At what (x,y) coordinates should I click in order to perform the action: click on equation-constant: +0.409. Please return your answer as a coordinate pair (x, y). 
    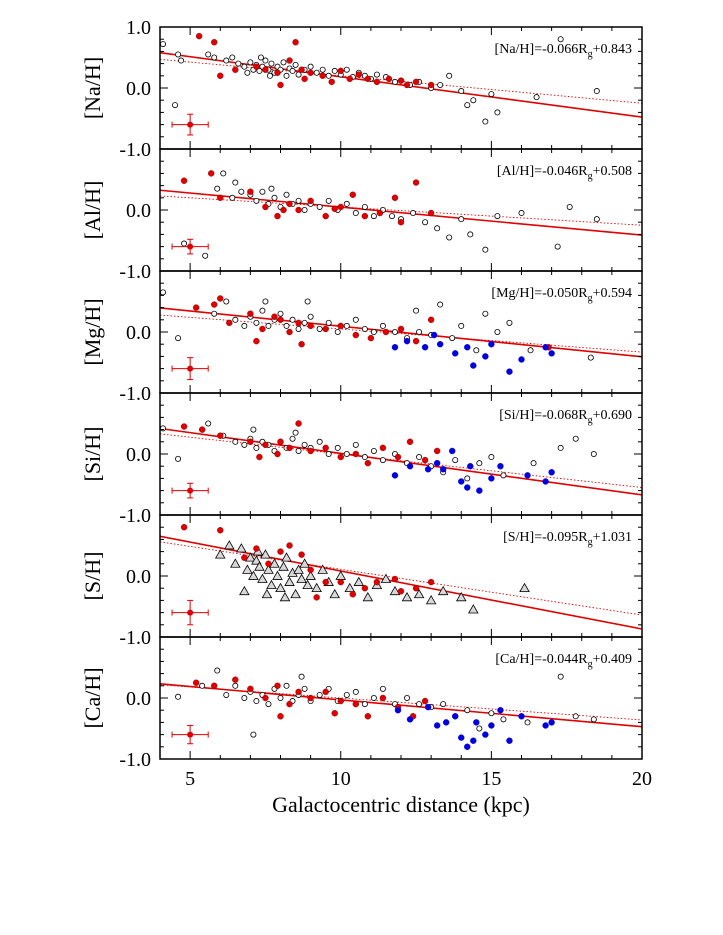
    Looking at the image, I should click on (612, 659).